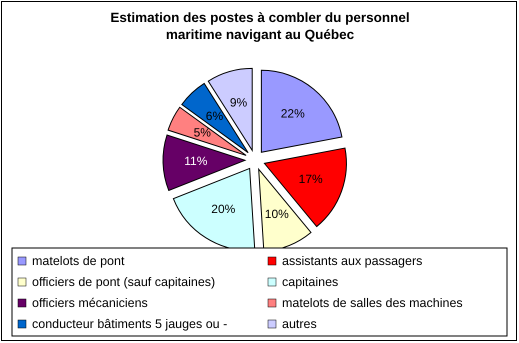  Describe the element at coordinates (223, 209) in the screenshot. I see `data-label: 20%` at that location.